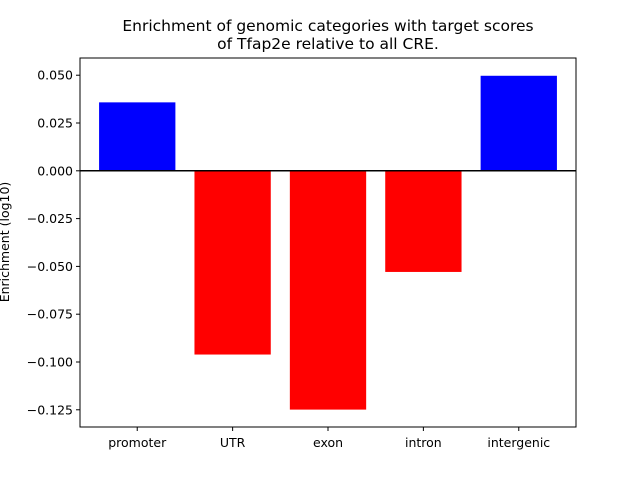 The width and height of the screenshot is (640, 485). Describe the element at coordinates (328, 442) in the screenshot. I see `x-tick-label-exon: exon` at that location.